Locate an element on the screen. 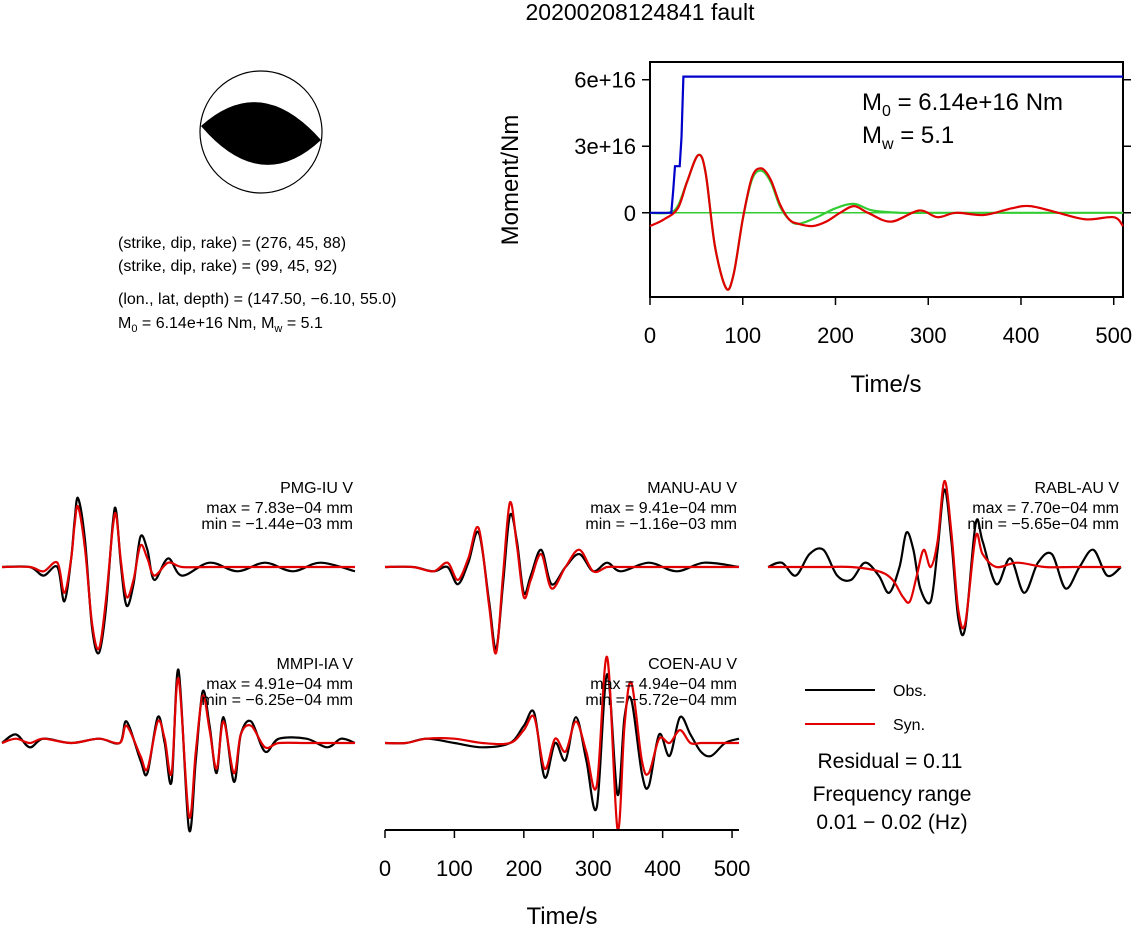 This screenshot has width=1137, height=927. m0-sub: 0 is located at coordinates (886, 111).